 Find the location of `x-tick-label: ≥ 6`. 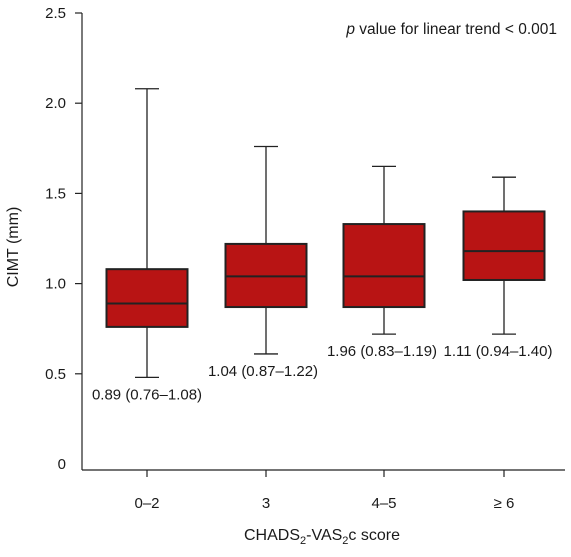

x-tick-label: ≥ 6 is located at coordinates (504, 503).